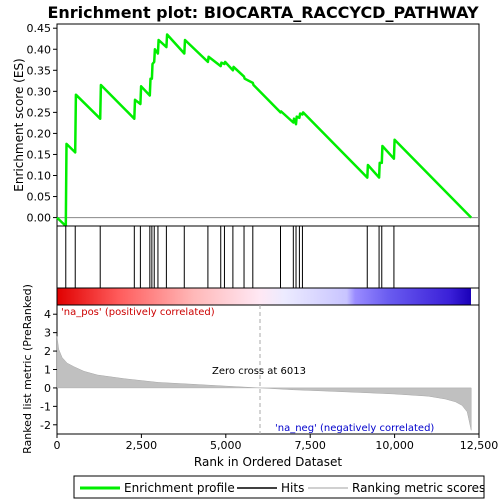 The width and height of the screenshot is (500, 500). I want to click on rank-color-gradient, so click(264, 296).